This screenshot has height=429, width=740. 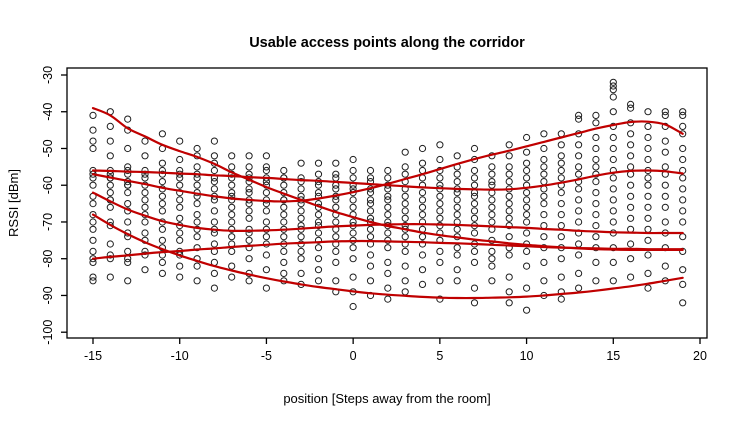 What do you see at coordinates (48, 259) in the screenshot?
I see `y-tick-label: -80` at bounding box center [48, 259].